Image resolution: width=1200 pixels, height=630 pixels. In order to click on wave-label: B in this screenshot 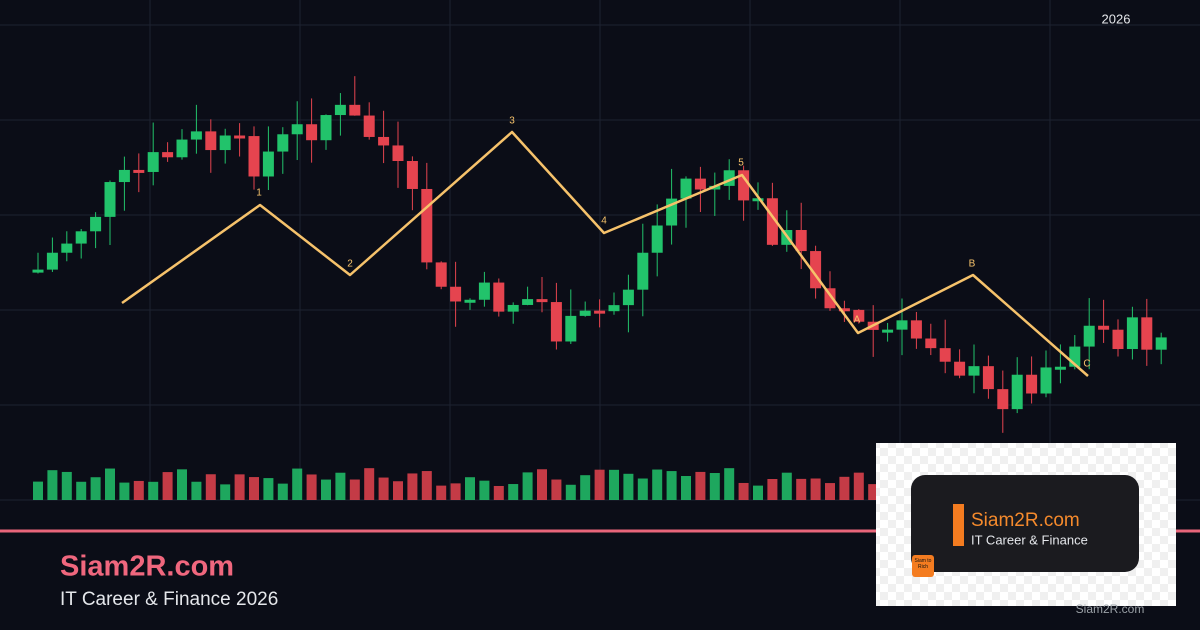, I will do `click(972, 264)`.